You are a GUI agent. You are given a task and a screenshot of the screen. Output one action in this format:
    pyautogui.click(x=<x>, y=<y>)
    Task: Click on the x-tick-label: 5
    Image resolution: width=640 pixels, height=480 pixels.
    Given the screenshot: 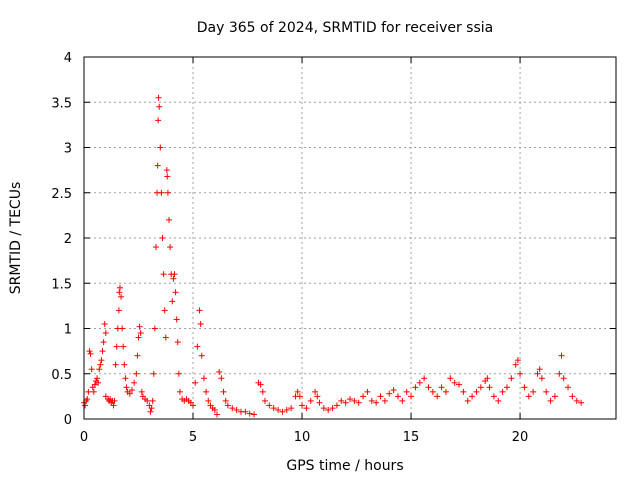 What is the action you would take?
    pyautogui.click(x=193, y=437)
    